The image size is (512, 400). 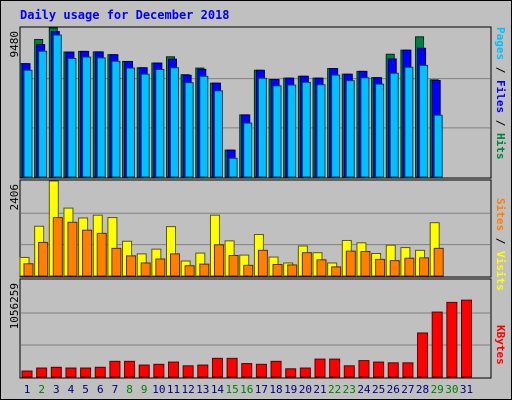 I want to click on day-label: 12, so click(x=188, y=389).